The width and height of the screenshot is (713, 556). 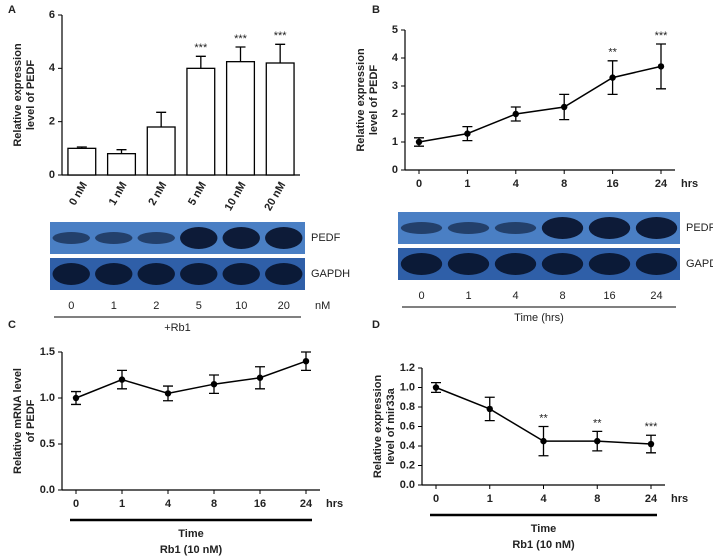 What do you see at coordinates (275, 196) in the screenshot?
I see `x-tick-label: 20 nM` at bounding box center [275, 196].